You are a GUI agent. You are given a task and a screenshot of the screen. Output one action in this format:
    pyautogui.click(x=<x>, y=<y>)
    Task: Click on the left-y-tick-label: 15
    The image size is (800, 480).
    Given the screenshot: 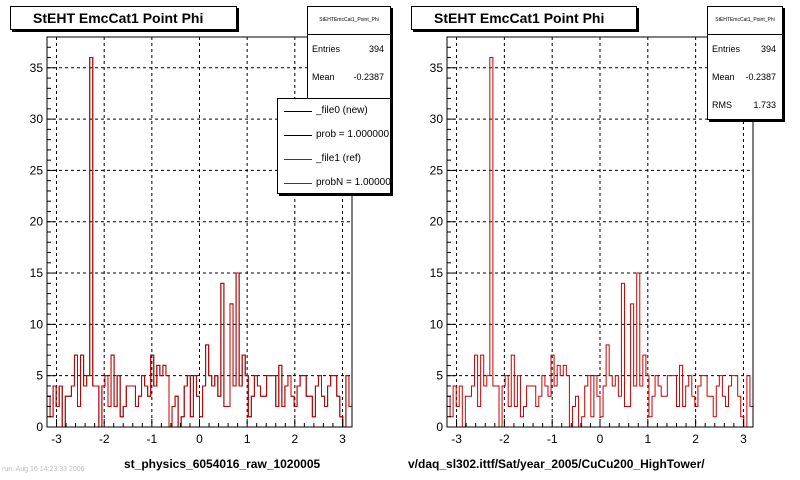 What is the action you would take?
    pyautogui.click(x=37, y=273)
    